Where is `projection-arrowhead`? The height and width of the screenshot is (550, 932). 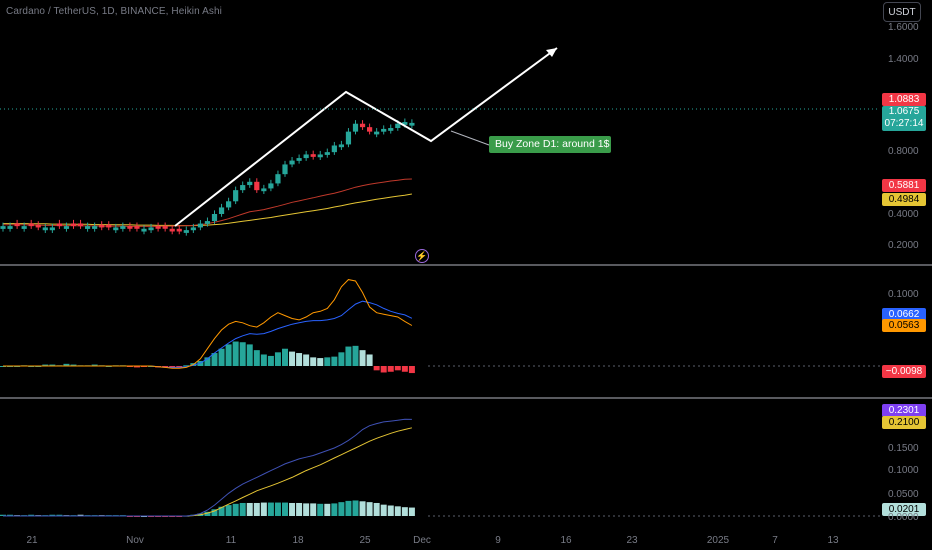
projection-arrowhead is located at coordinates (551, 52).